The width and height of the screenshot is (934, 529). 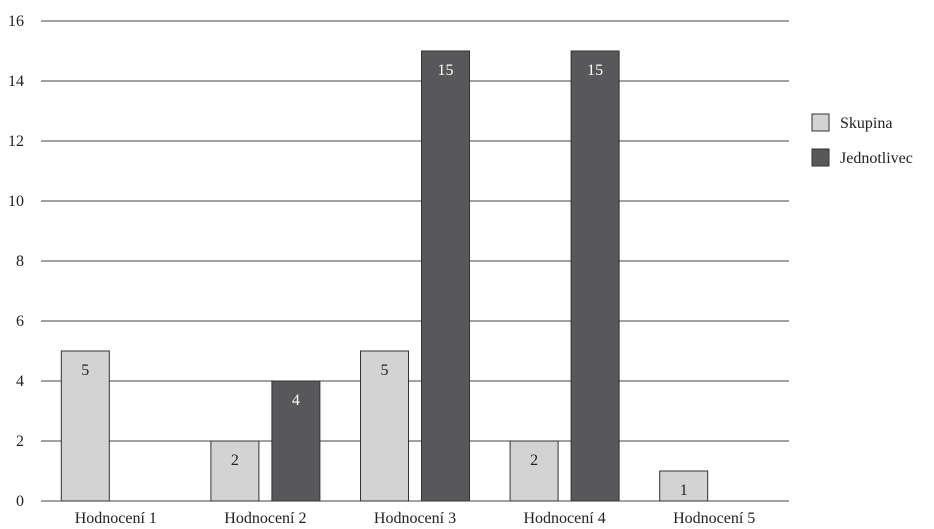 What do you see at coordinates (862, 140) in the screenshot?
I see `legend: Skupina Jednotlivec` at bounding box center [862, 140].